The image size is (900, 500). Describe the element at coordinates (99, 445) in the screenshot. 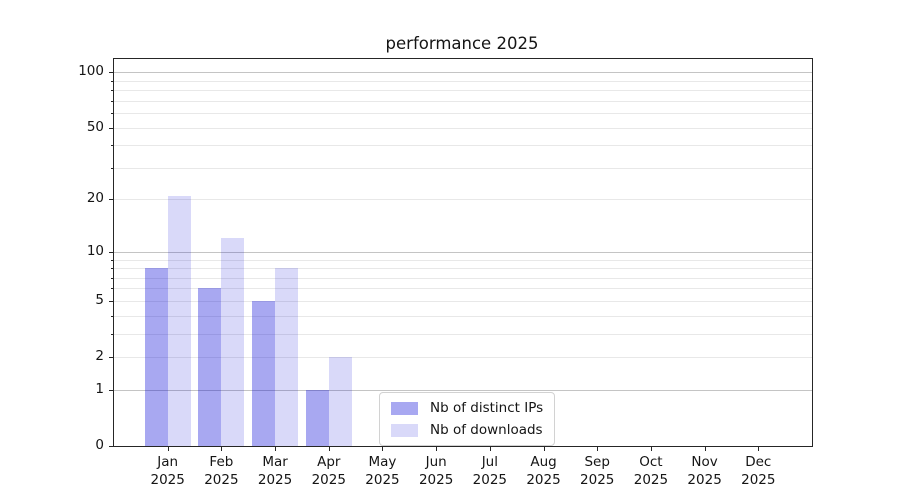

I see `y-tick-label: 0` at that location.